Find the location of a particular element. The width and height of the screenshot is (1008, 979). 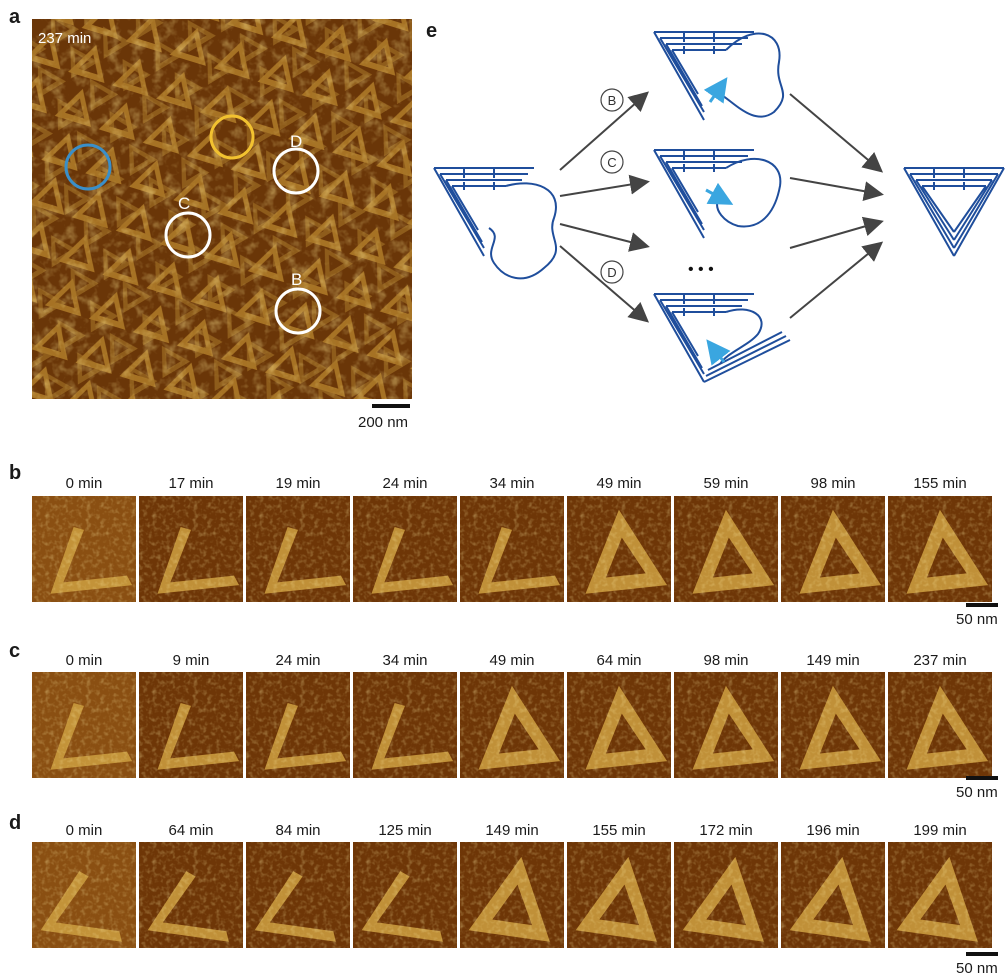

time-label: 237 min is located at coordinates (940, 660).